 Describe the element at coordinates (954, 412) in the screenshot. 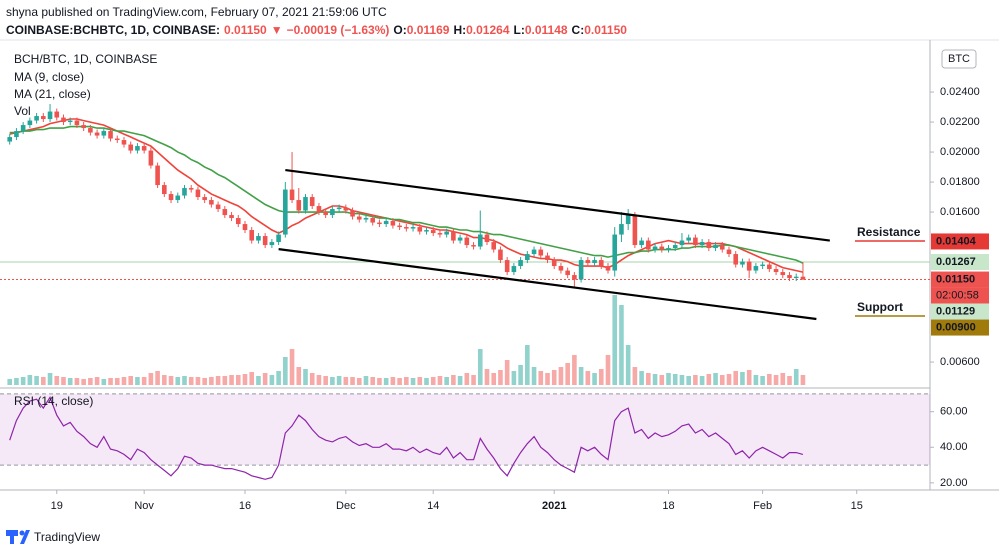

I see `rsi-tick-label: 60.00` at that location.